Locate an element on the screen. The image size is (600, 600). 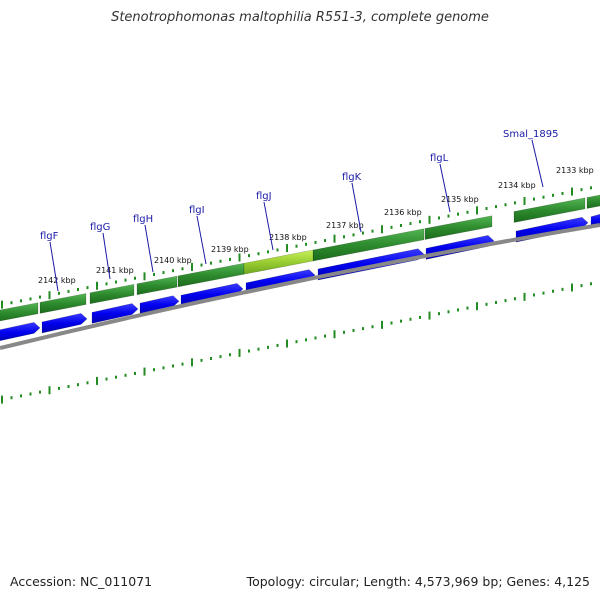
kbp-label: 2133 kbp is located at coordinates (575, 170).